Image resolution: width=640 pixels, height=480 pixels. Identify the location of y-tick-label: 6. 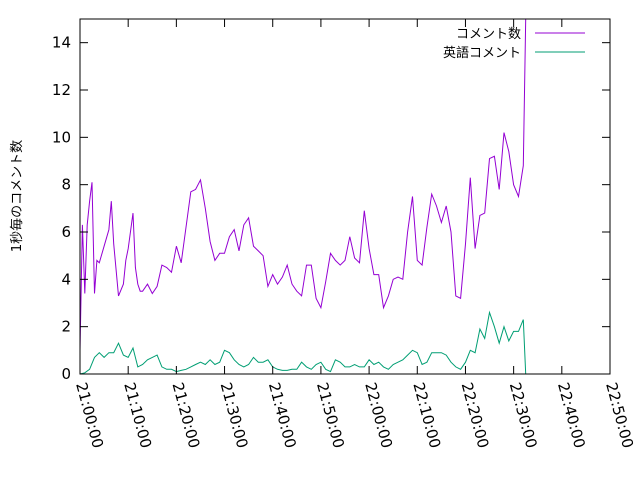
(66, 232).